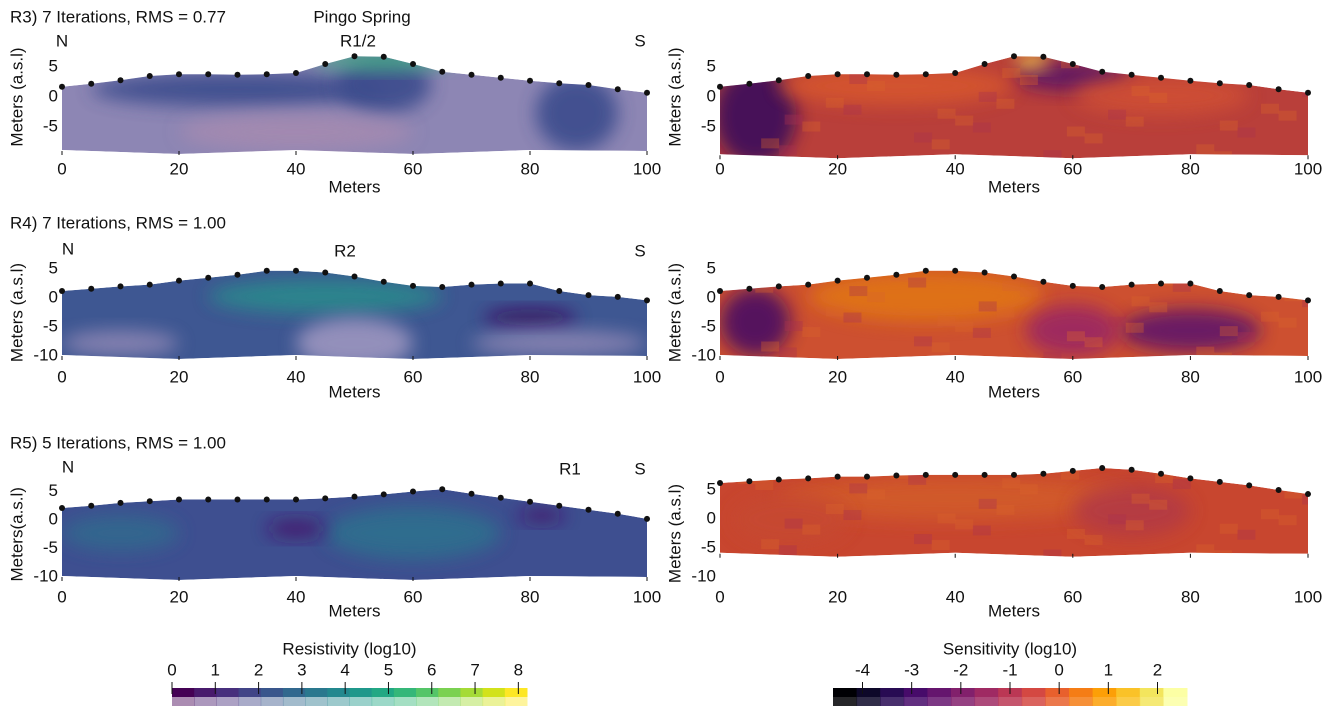  I want to click on y-axis-label: Meters (a.s.l), so click(674, 312).